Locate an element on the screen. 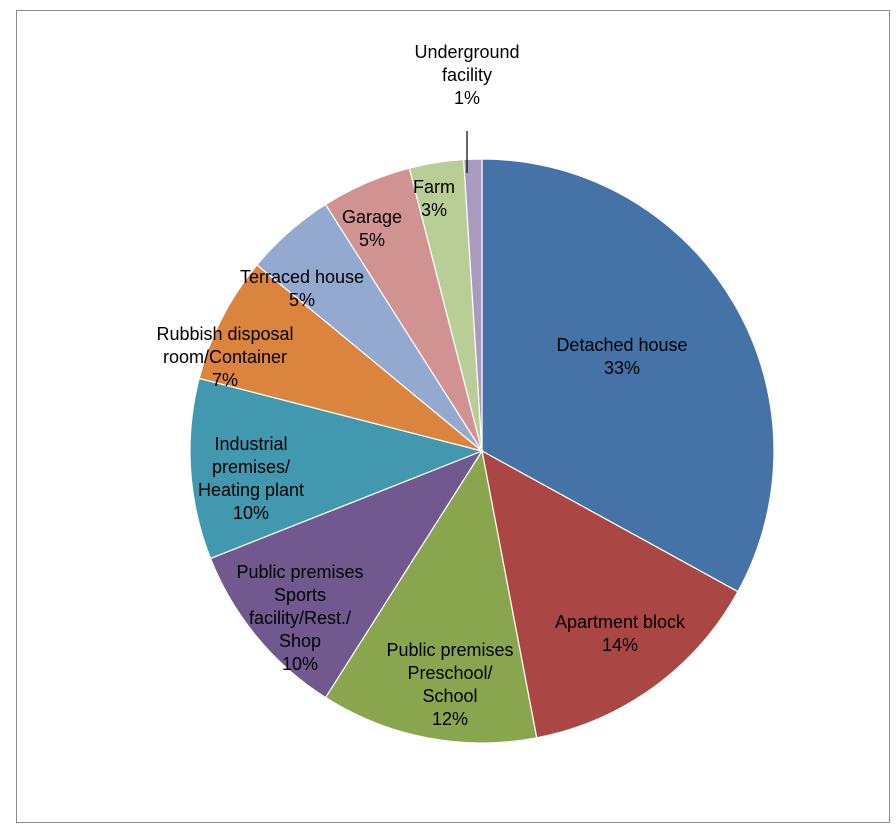 The height and width of the screenshot is (827, 896). pie-slice-public-premises-sports-facility-rest-shop is located at coordinates (346, 574).